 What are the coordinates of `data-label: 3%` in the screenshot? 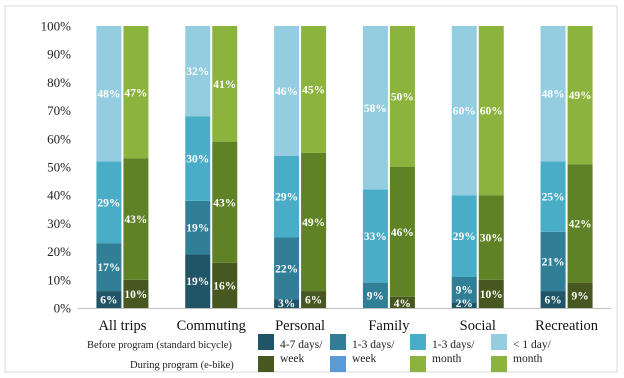 It's located at (286, 304).